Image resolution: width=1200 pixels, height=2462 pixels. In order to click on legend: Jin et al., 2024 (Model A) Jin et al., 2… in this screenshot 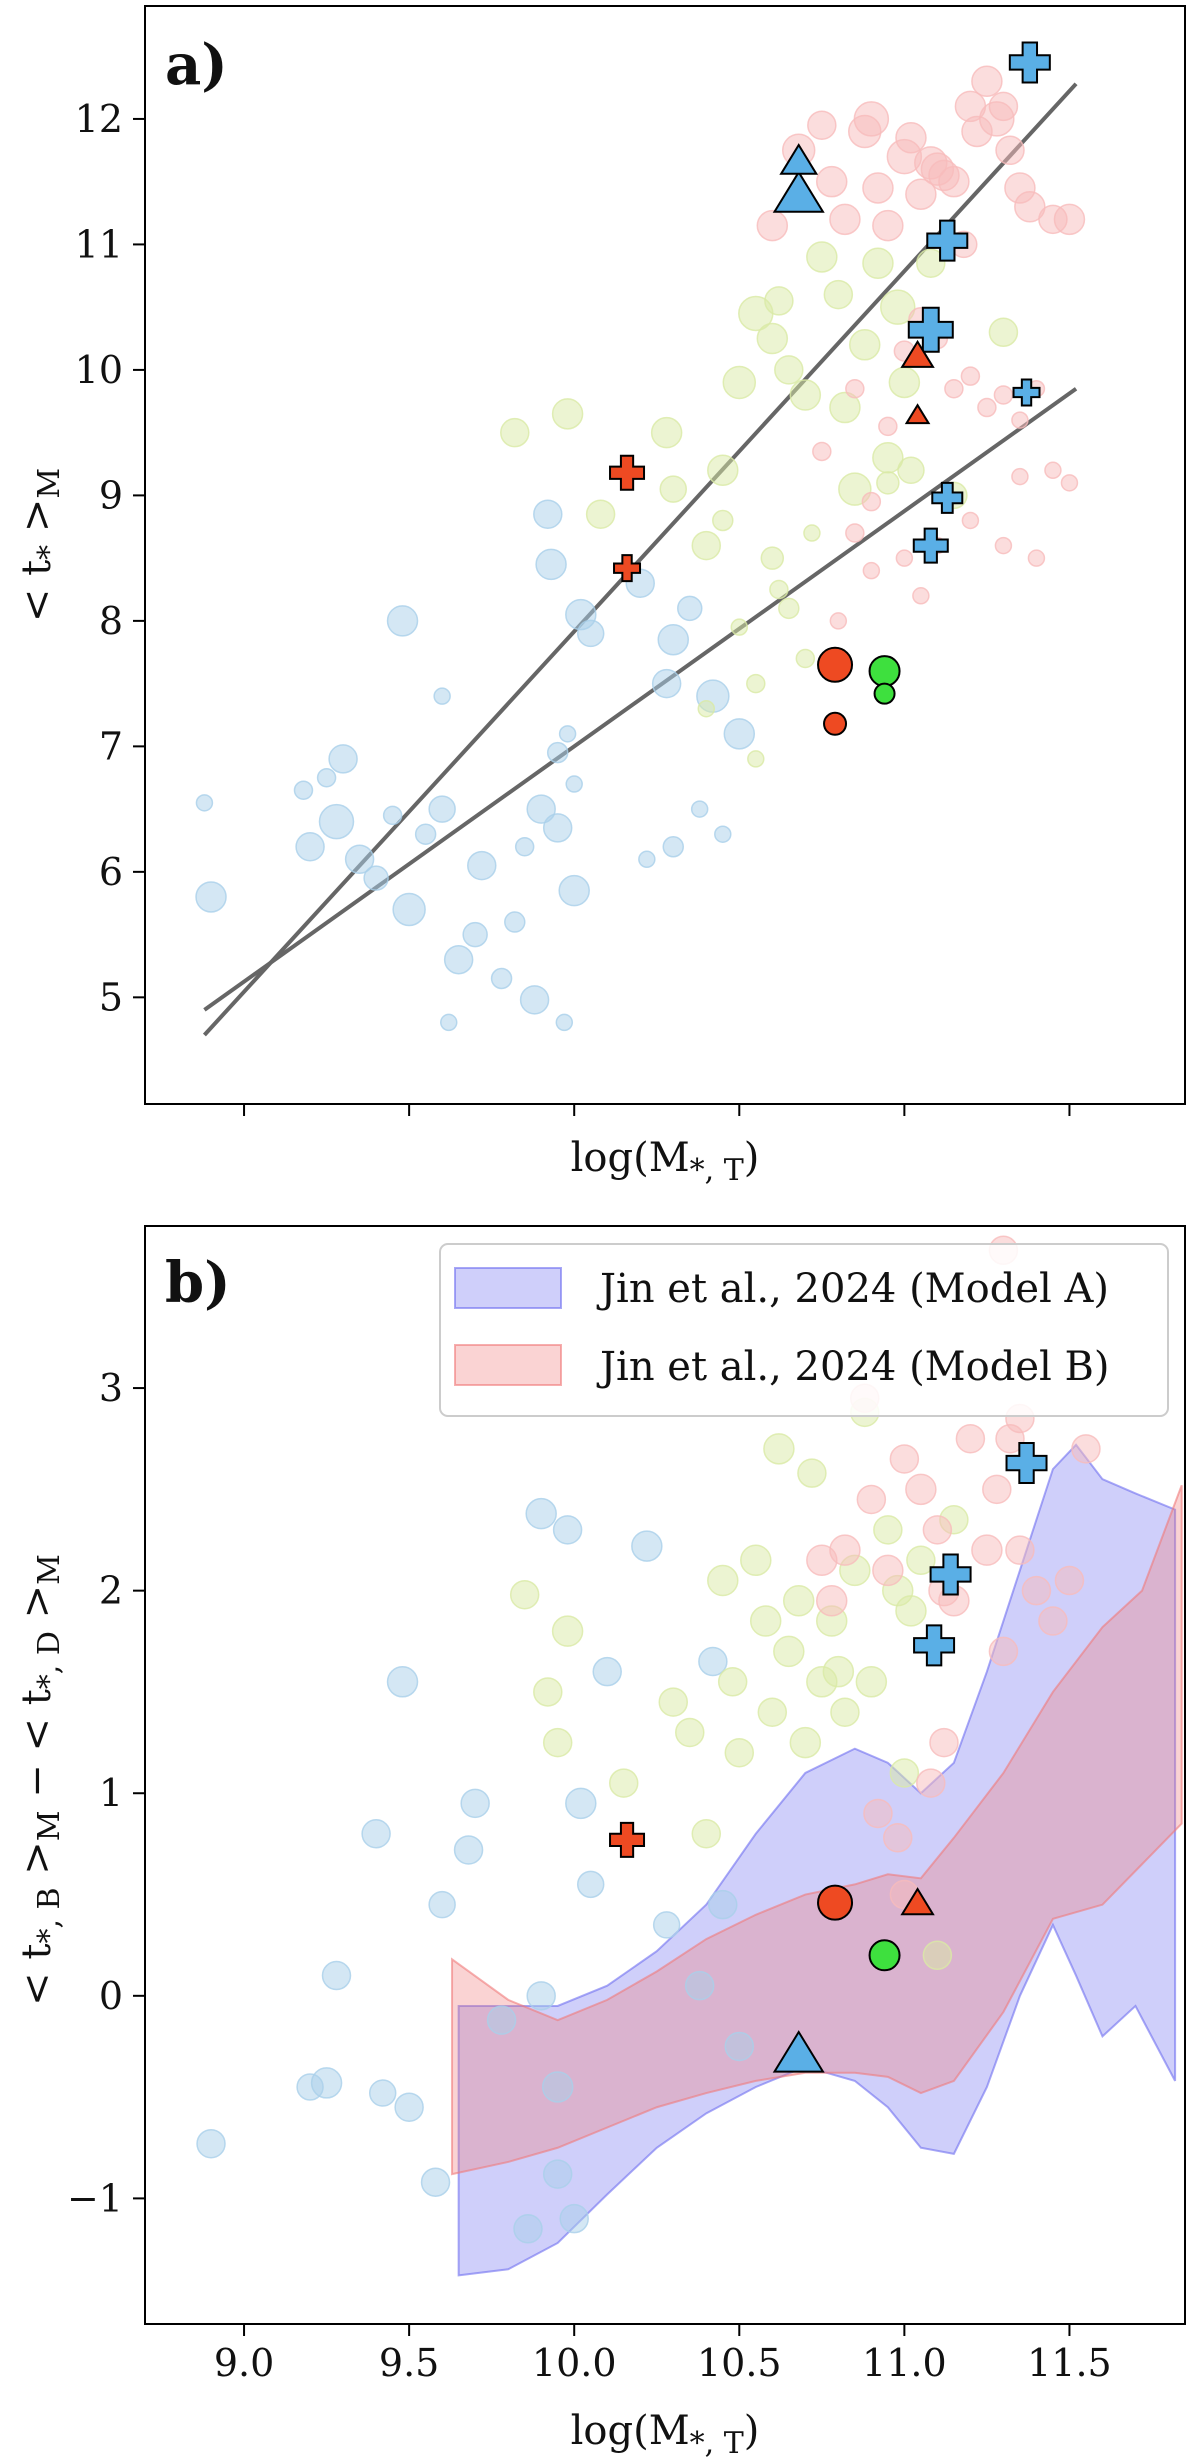, I will do `click(804, 1330)`.